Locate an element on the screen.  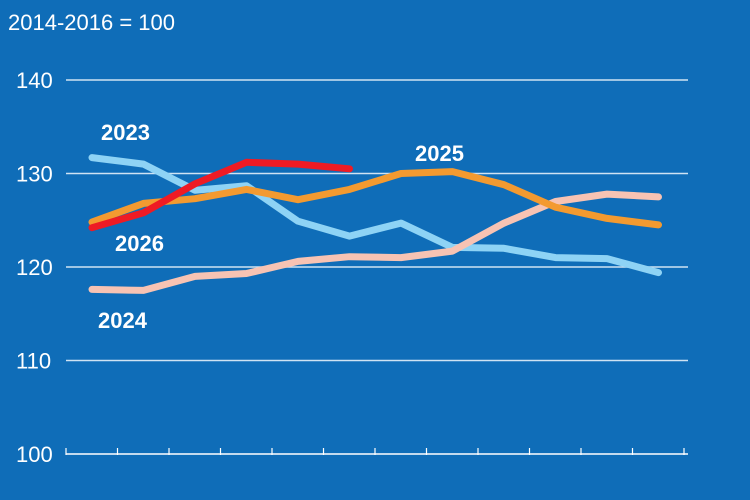
y-tick-label-100: 100 is located at coordinates (34, 454).